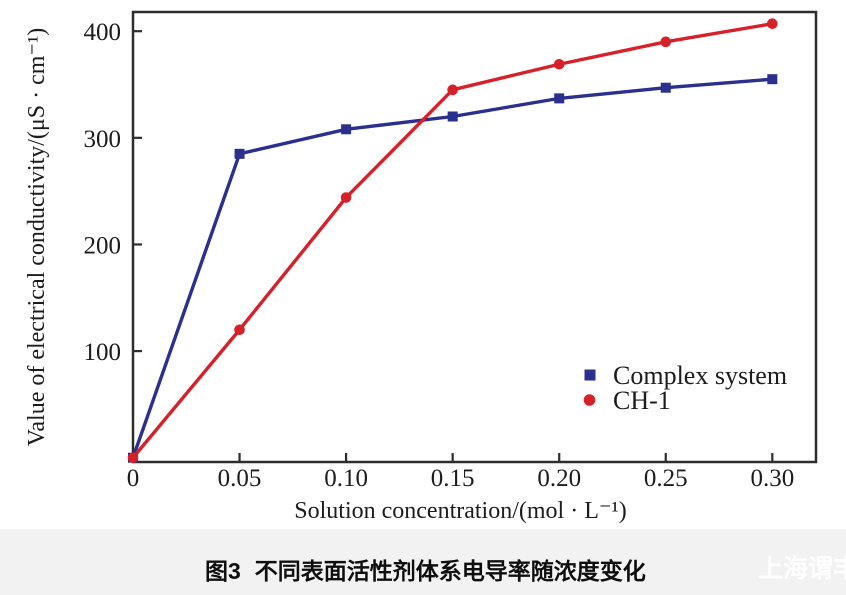 This screenshot has height=595, width=846. Describe the element at coordinates (103, 32) in the screenshot. I see `y-tick-label: 400` at that location.